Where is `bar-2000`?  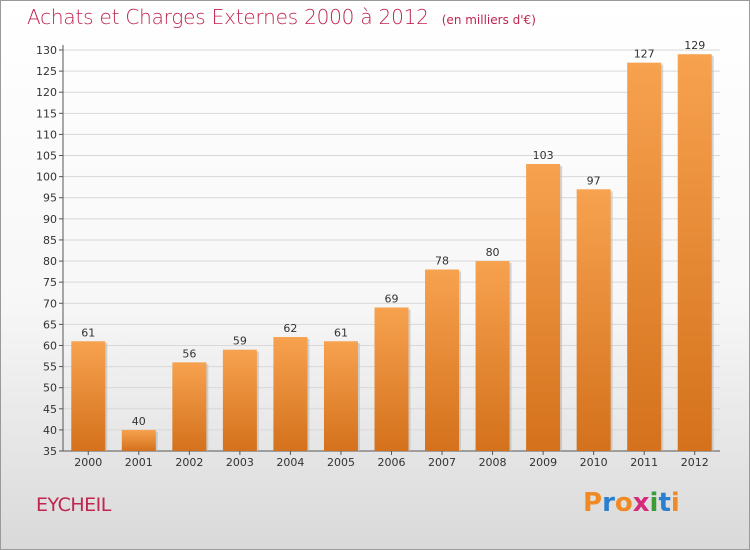
bar-2000 is located at coordinates (88, 396).